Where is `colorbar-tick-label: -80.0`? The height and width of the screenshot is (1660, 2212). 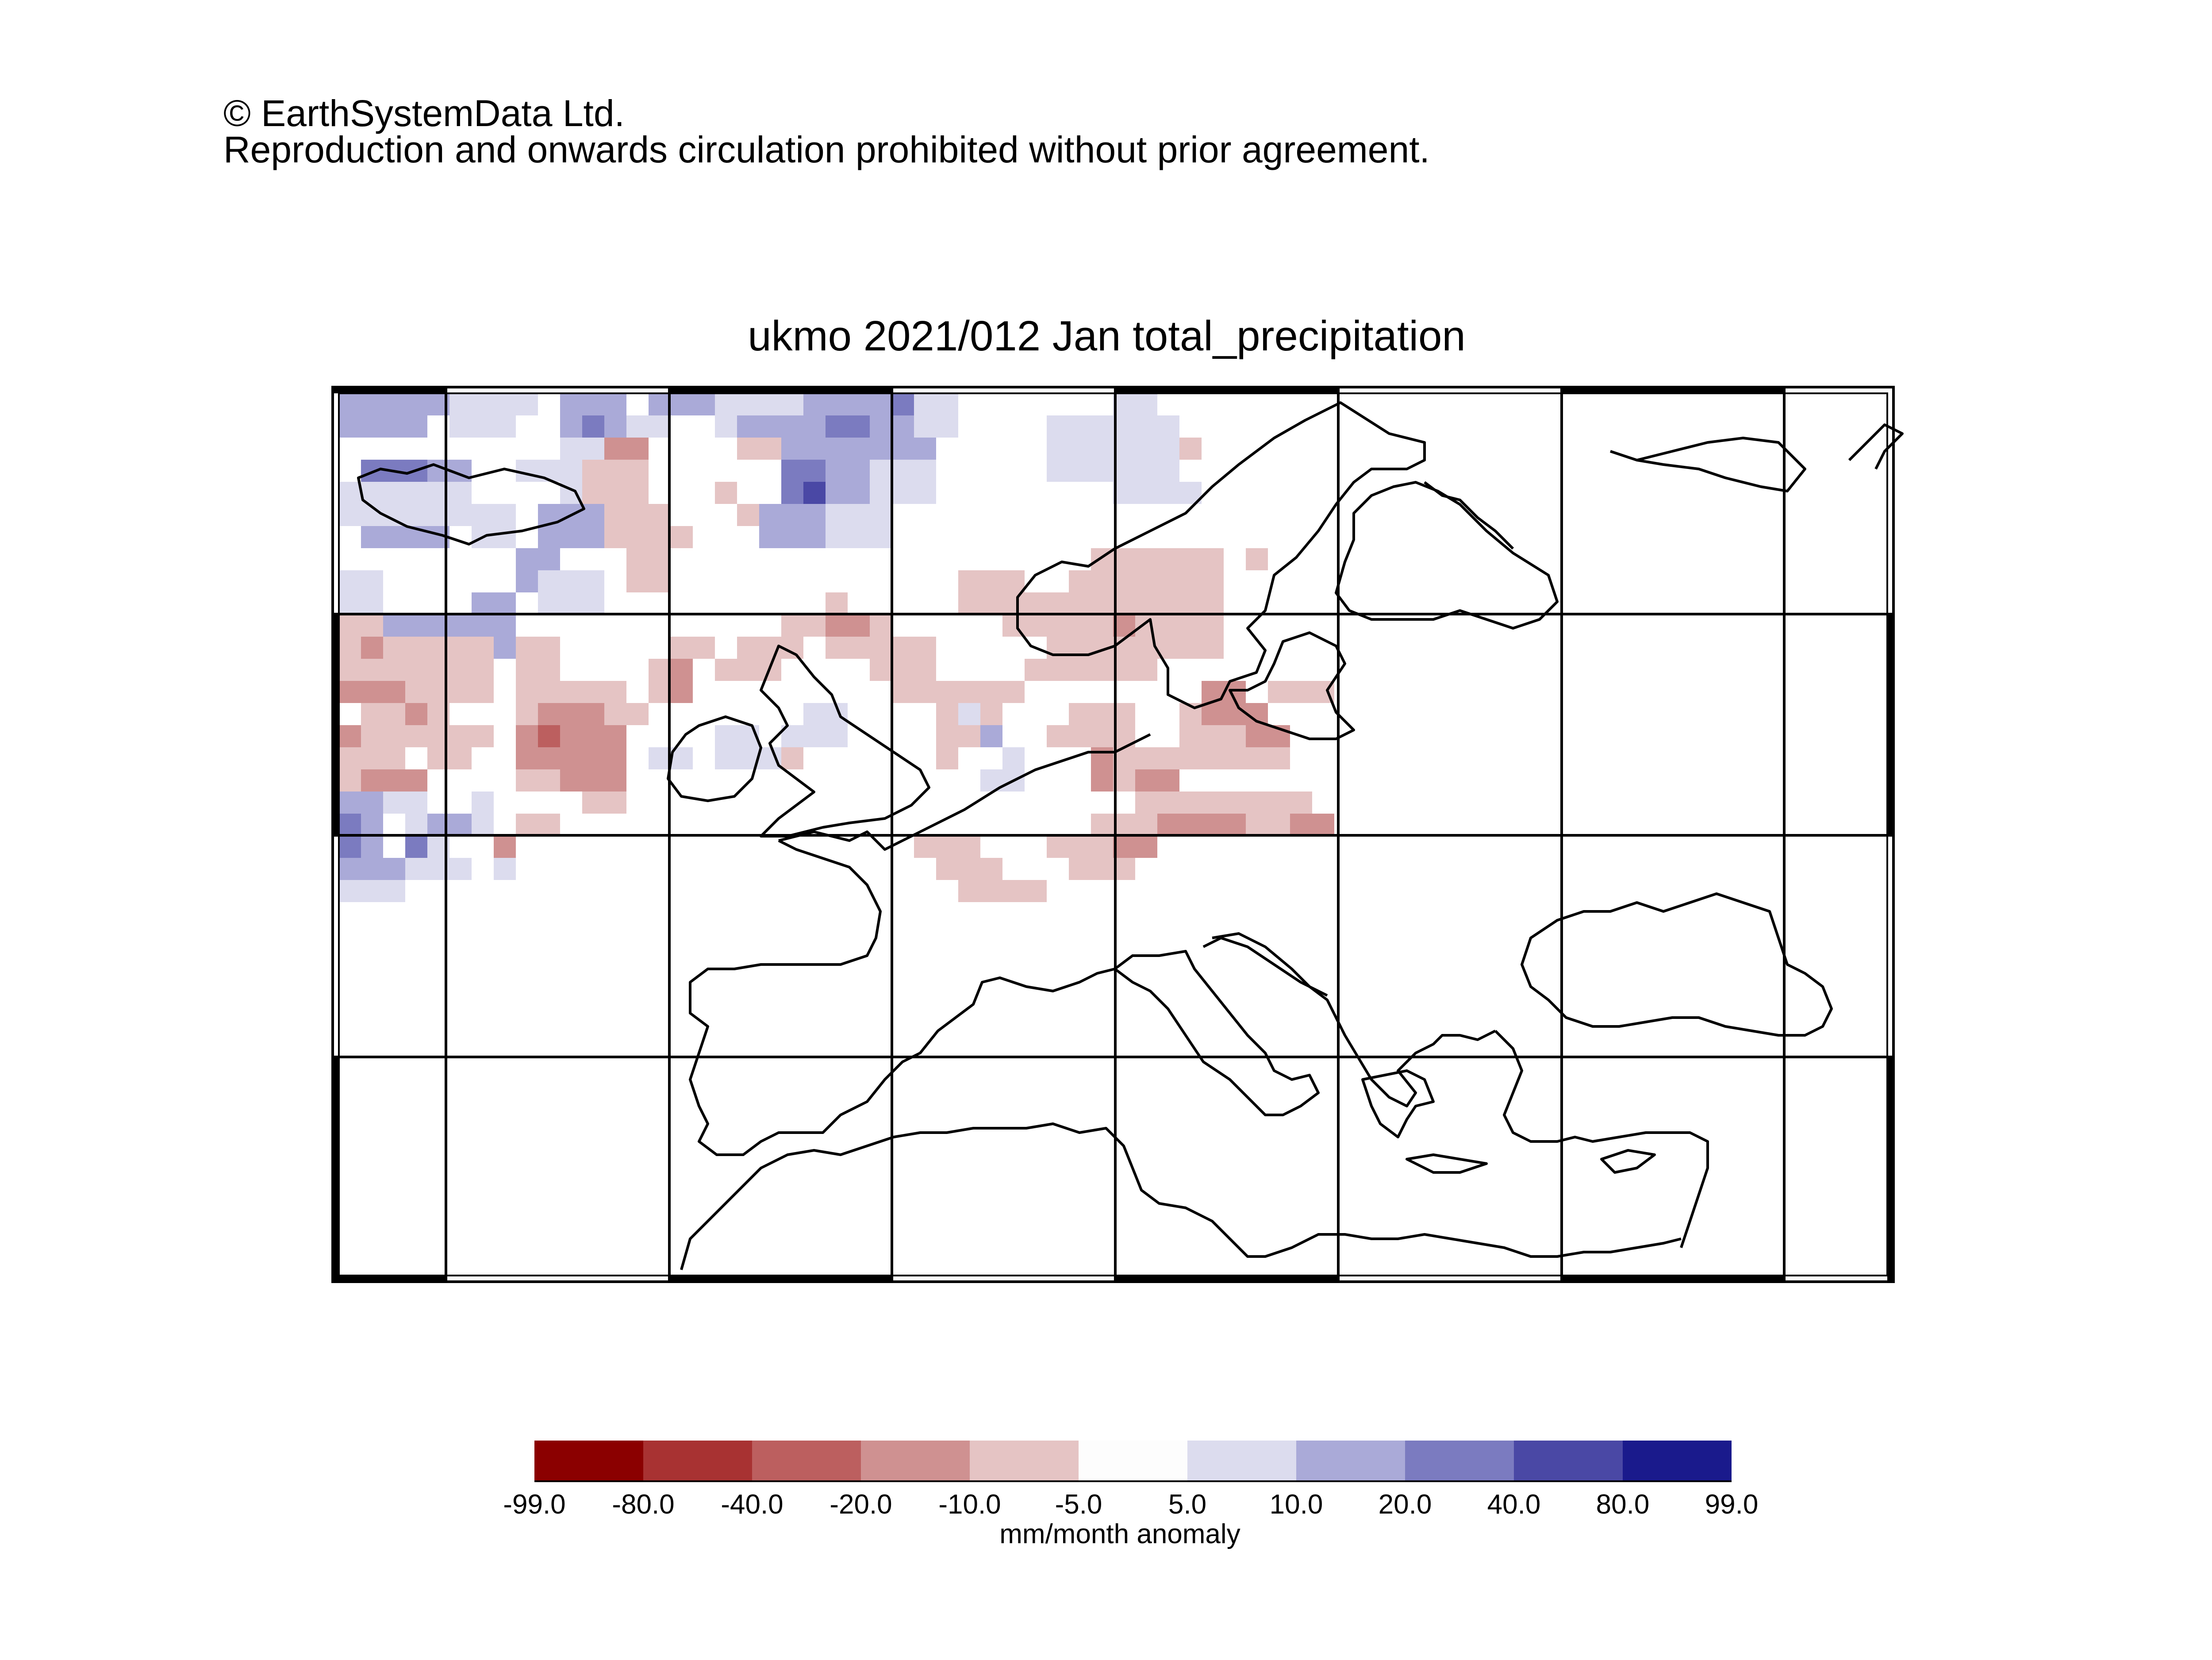 colorbar-tick-label: -80.0 is located at coordinates (644, 1504).